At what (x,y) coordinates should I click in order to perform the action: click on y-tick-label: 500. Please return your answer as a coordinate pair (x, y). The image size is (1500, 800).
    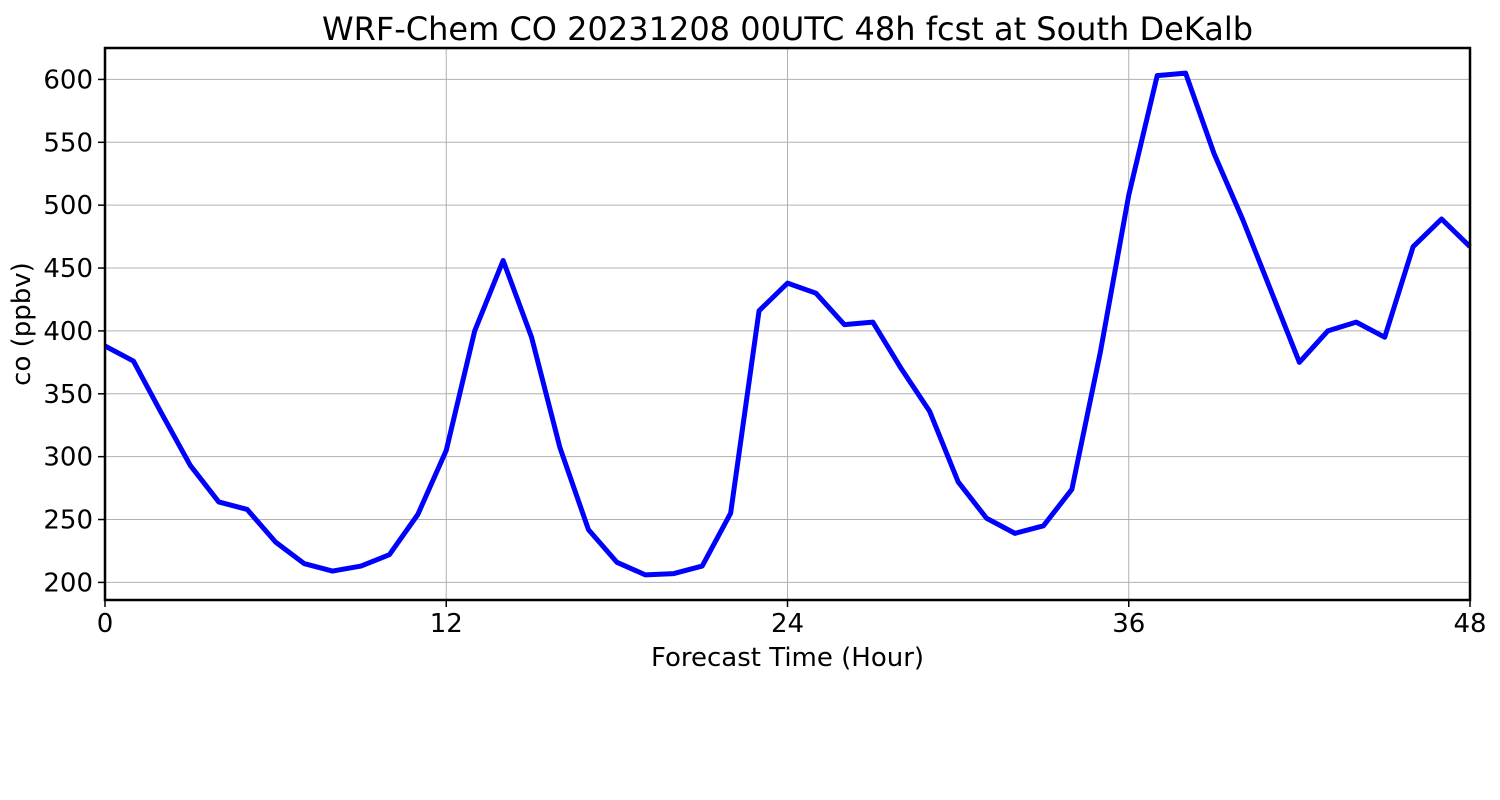
    Looking at the image, I should click on (68, 206).